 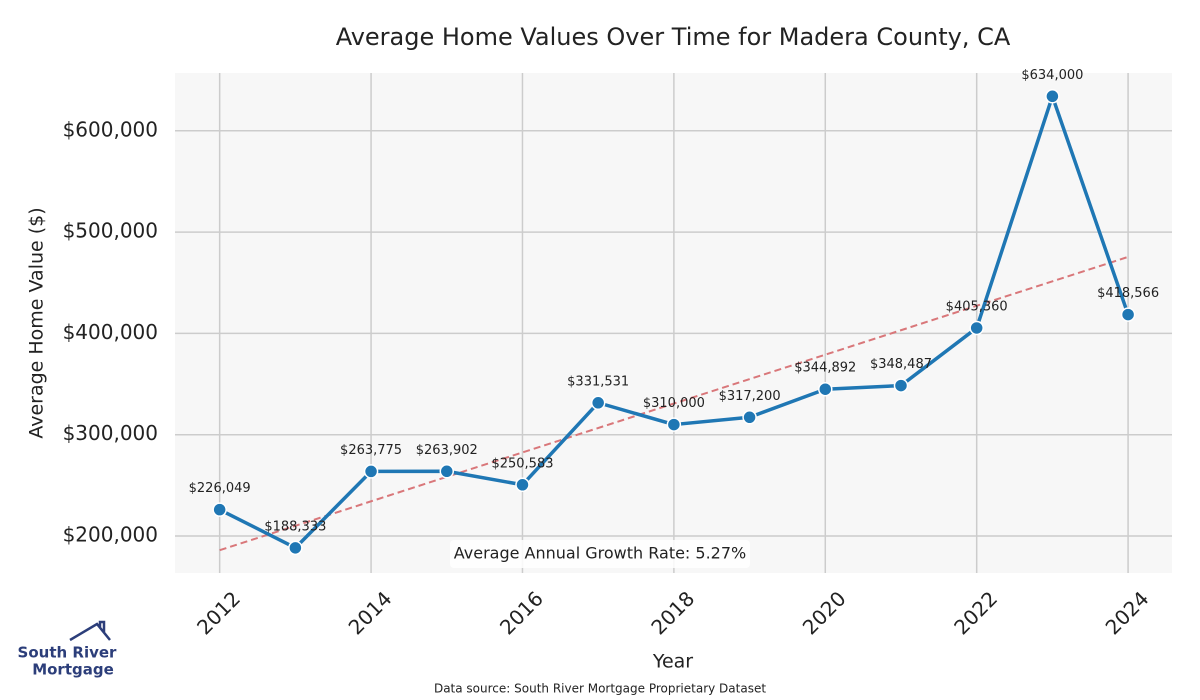 What do you see at coordinates (1128, 293) in the screenshot?
I see `data-label: $418,566` at bounding box center [1128, 293].